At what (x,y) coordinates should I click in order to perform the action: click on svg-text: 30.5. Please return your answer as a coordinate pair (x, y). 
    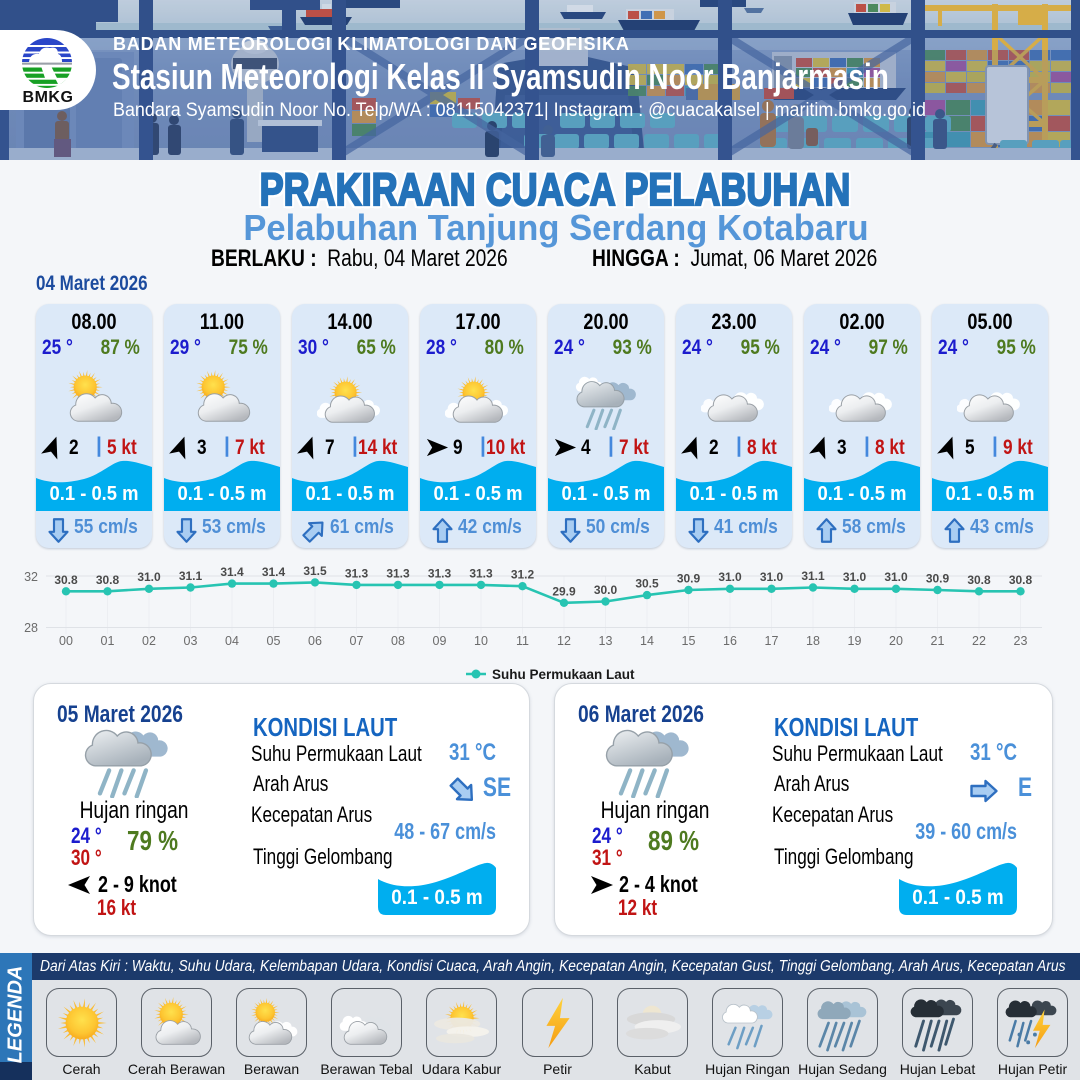
    Looking at the image, I should click on (647, 584).